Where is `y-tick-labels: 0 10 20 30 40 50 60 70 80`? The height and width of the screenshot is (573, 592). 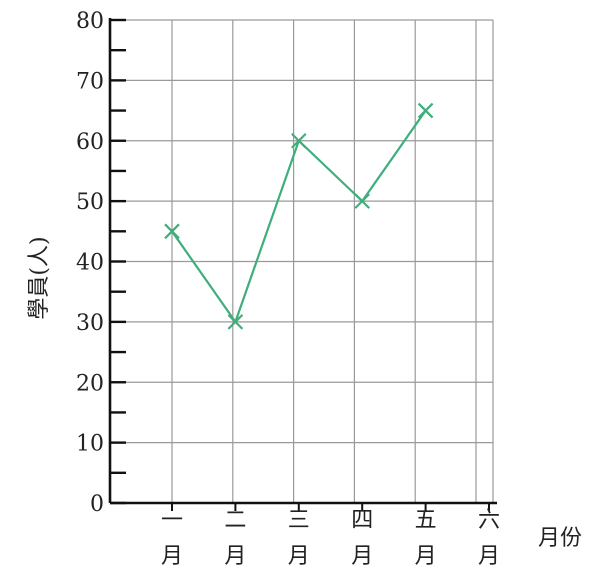
y-tick-labels: 0 10 20 30 40 50 60 70 80 is located at coordinates (90, 263).